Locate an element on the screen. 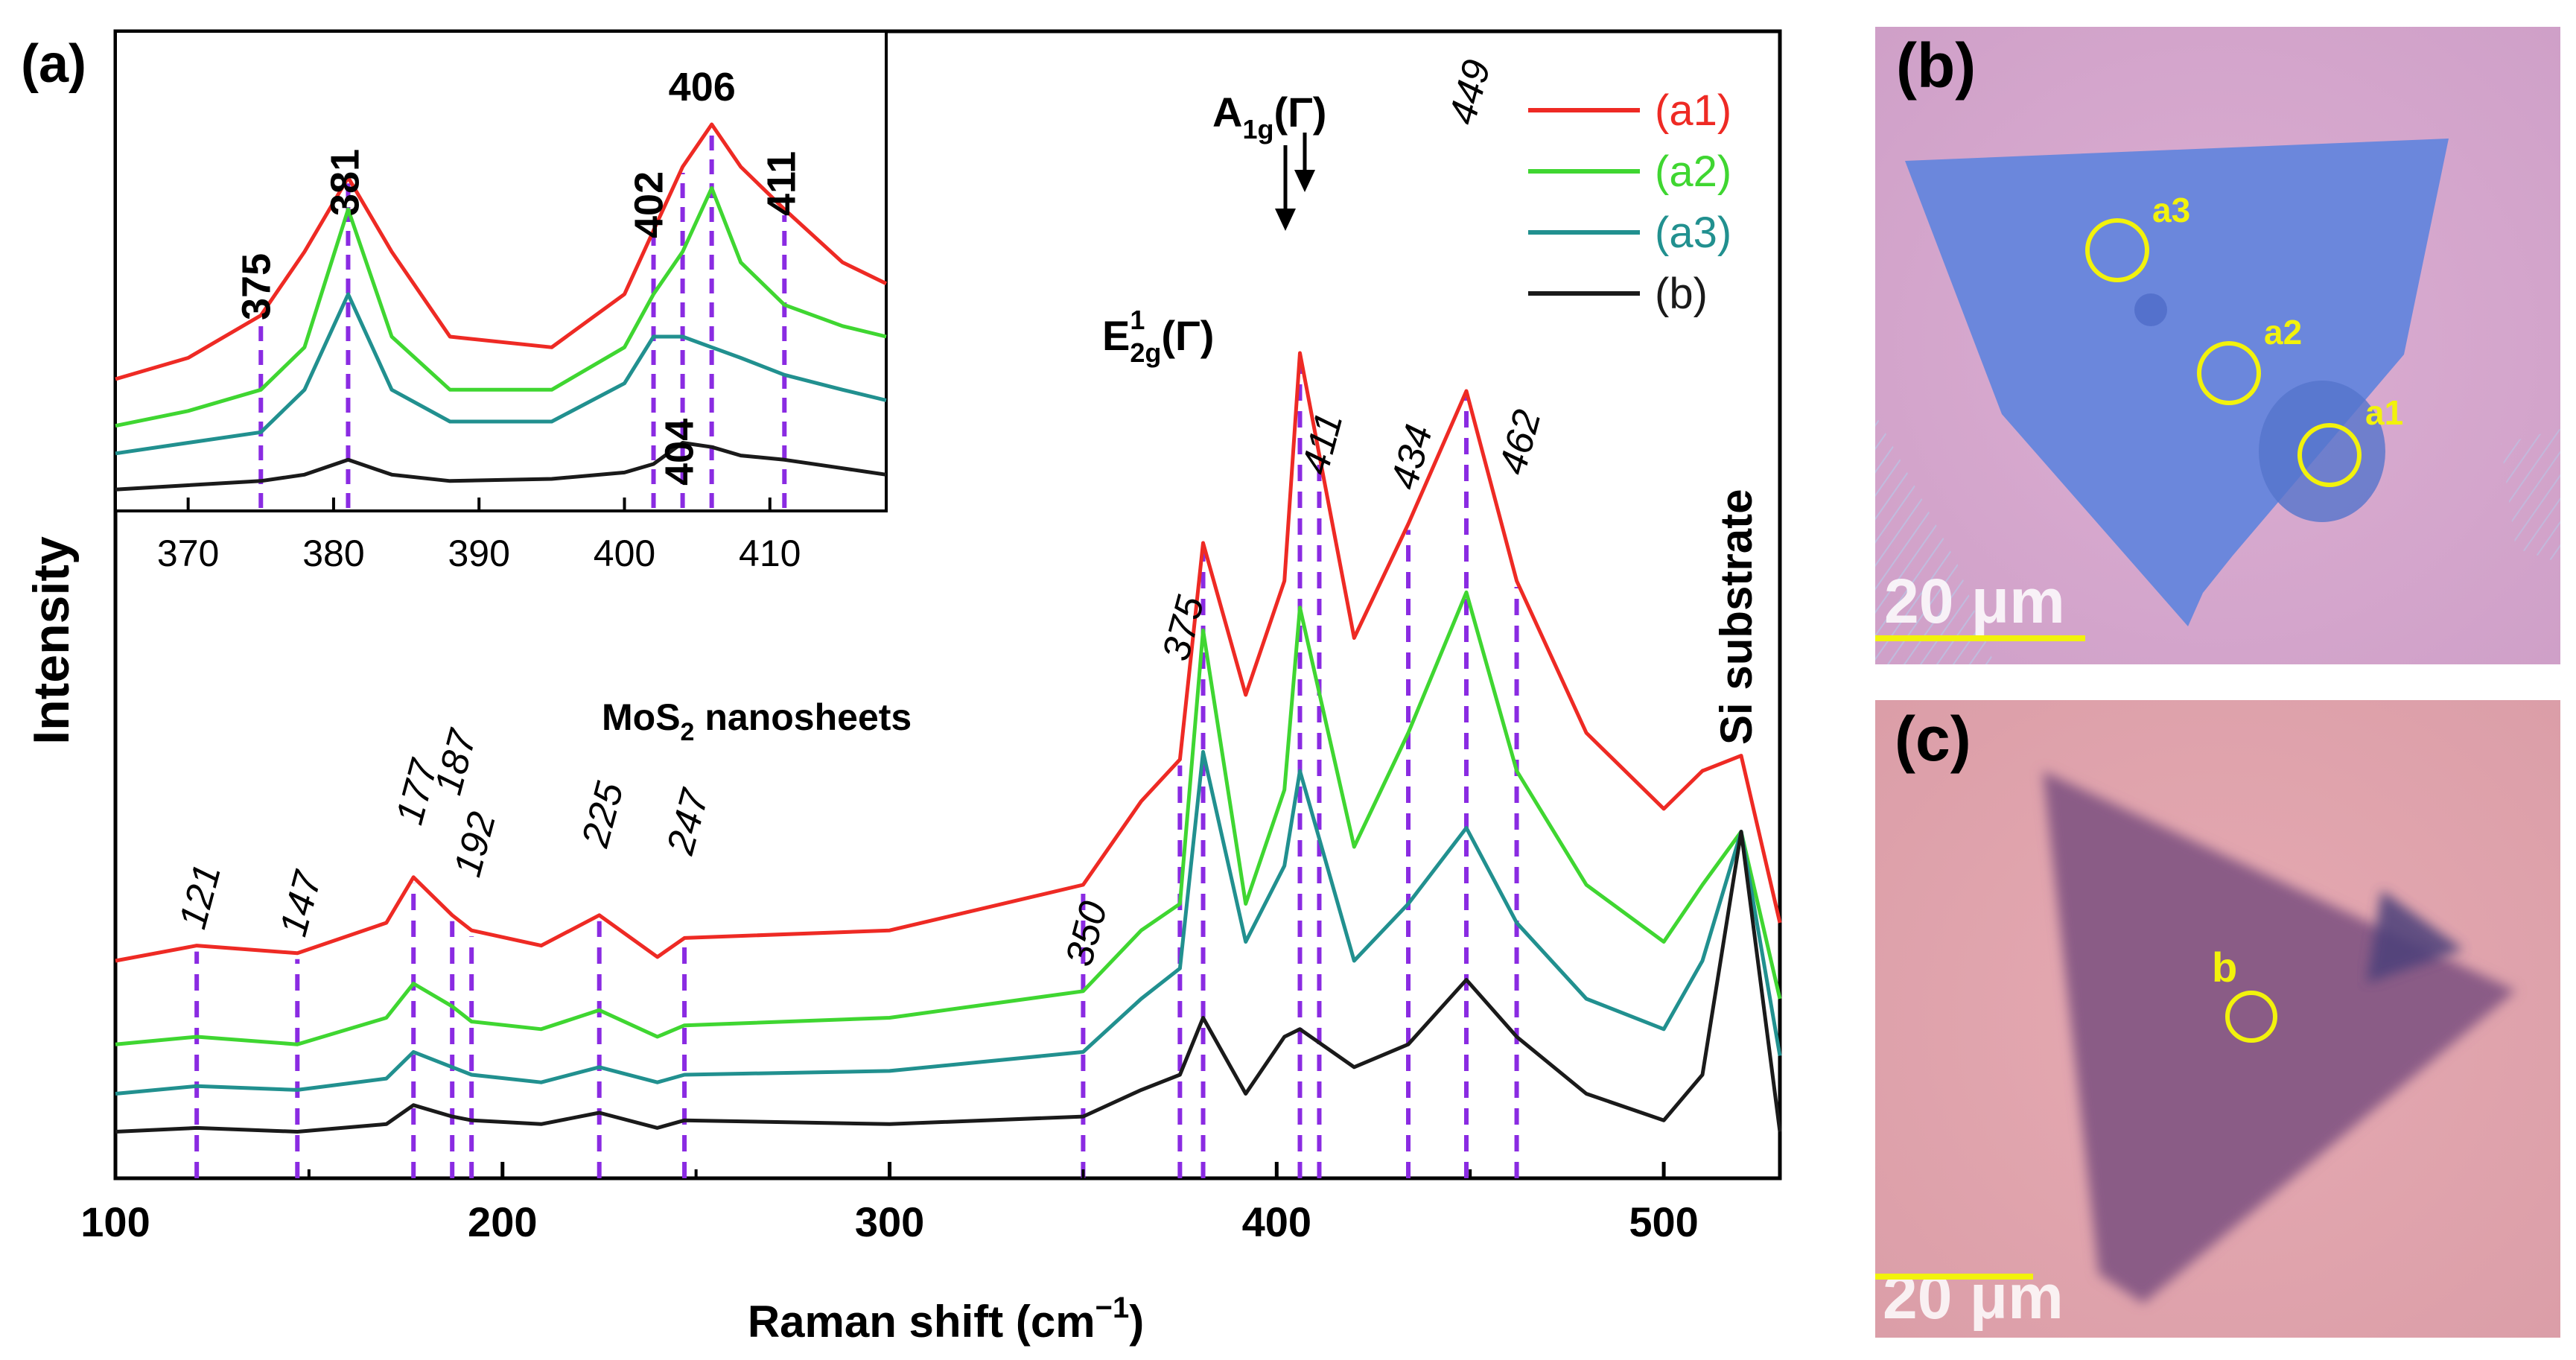  substrate-texture-right is located at coordinates (2530, 496).